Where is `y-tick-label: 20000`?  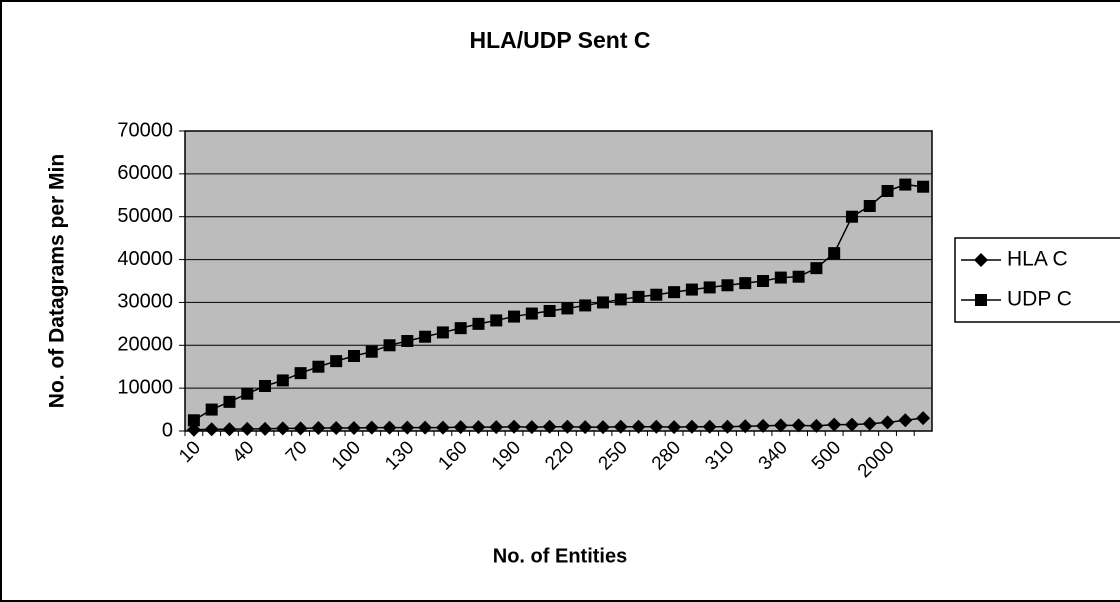
y-tick-label: 20000 is located at coordinates (145, 345).